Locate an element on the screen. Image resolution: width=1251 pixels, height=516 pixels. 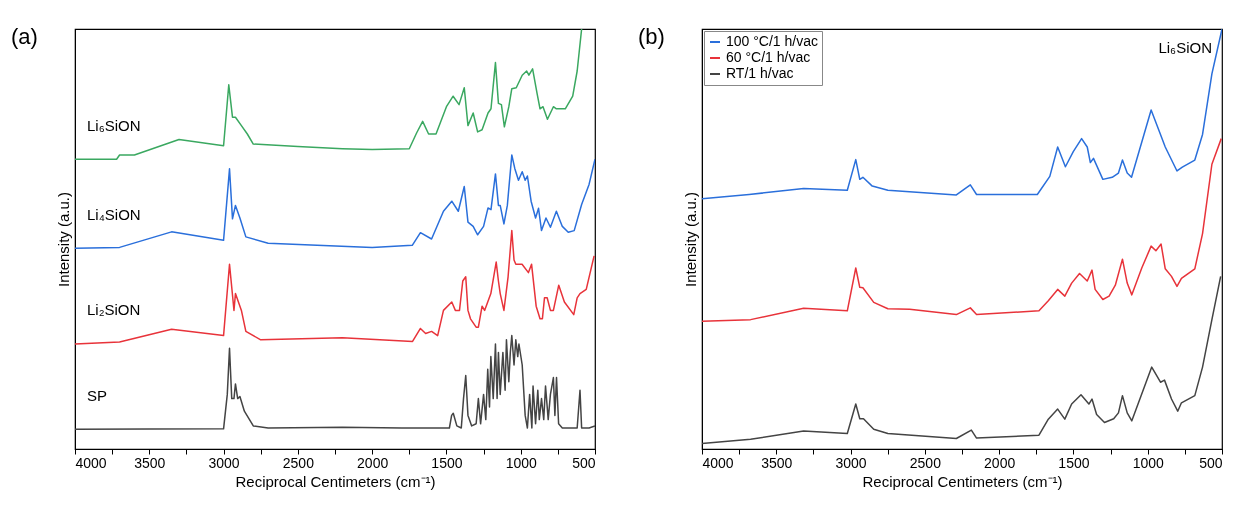
chart-title: (a) is located at coordinates (24, 36).